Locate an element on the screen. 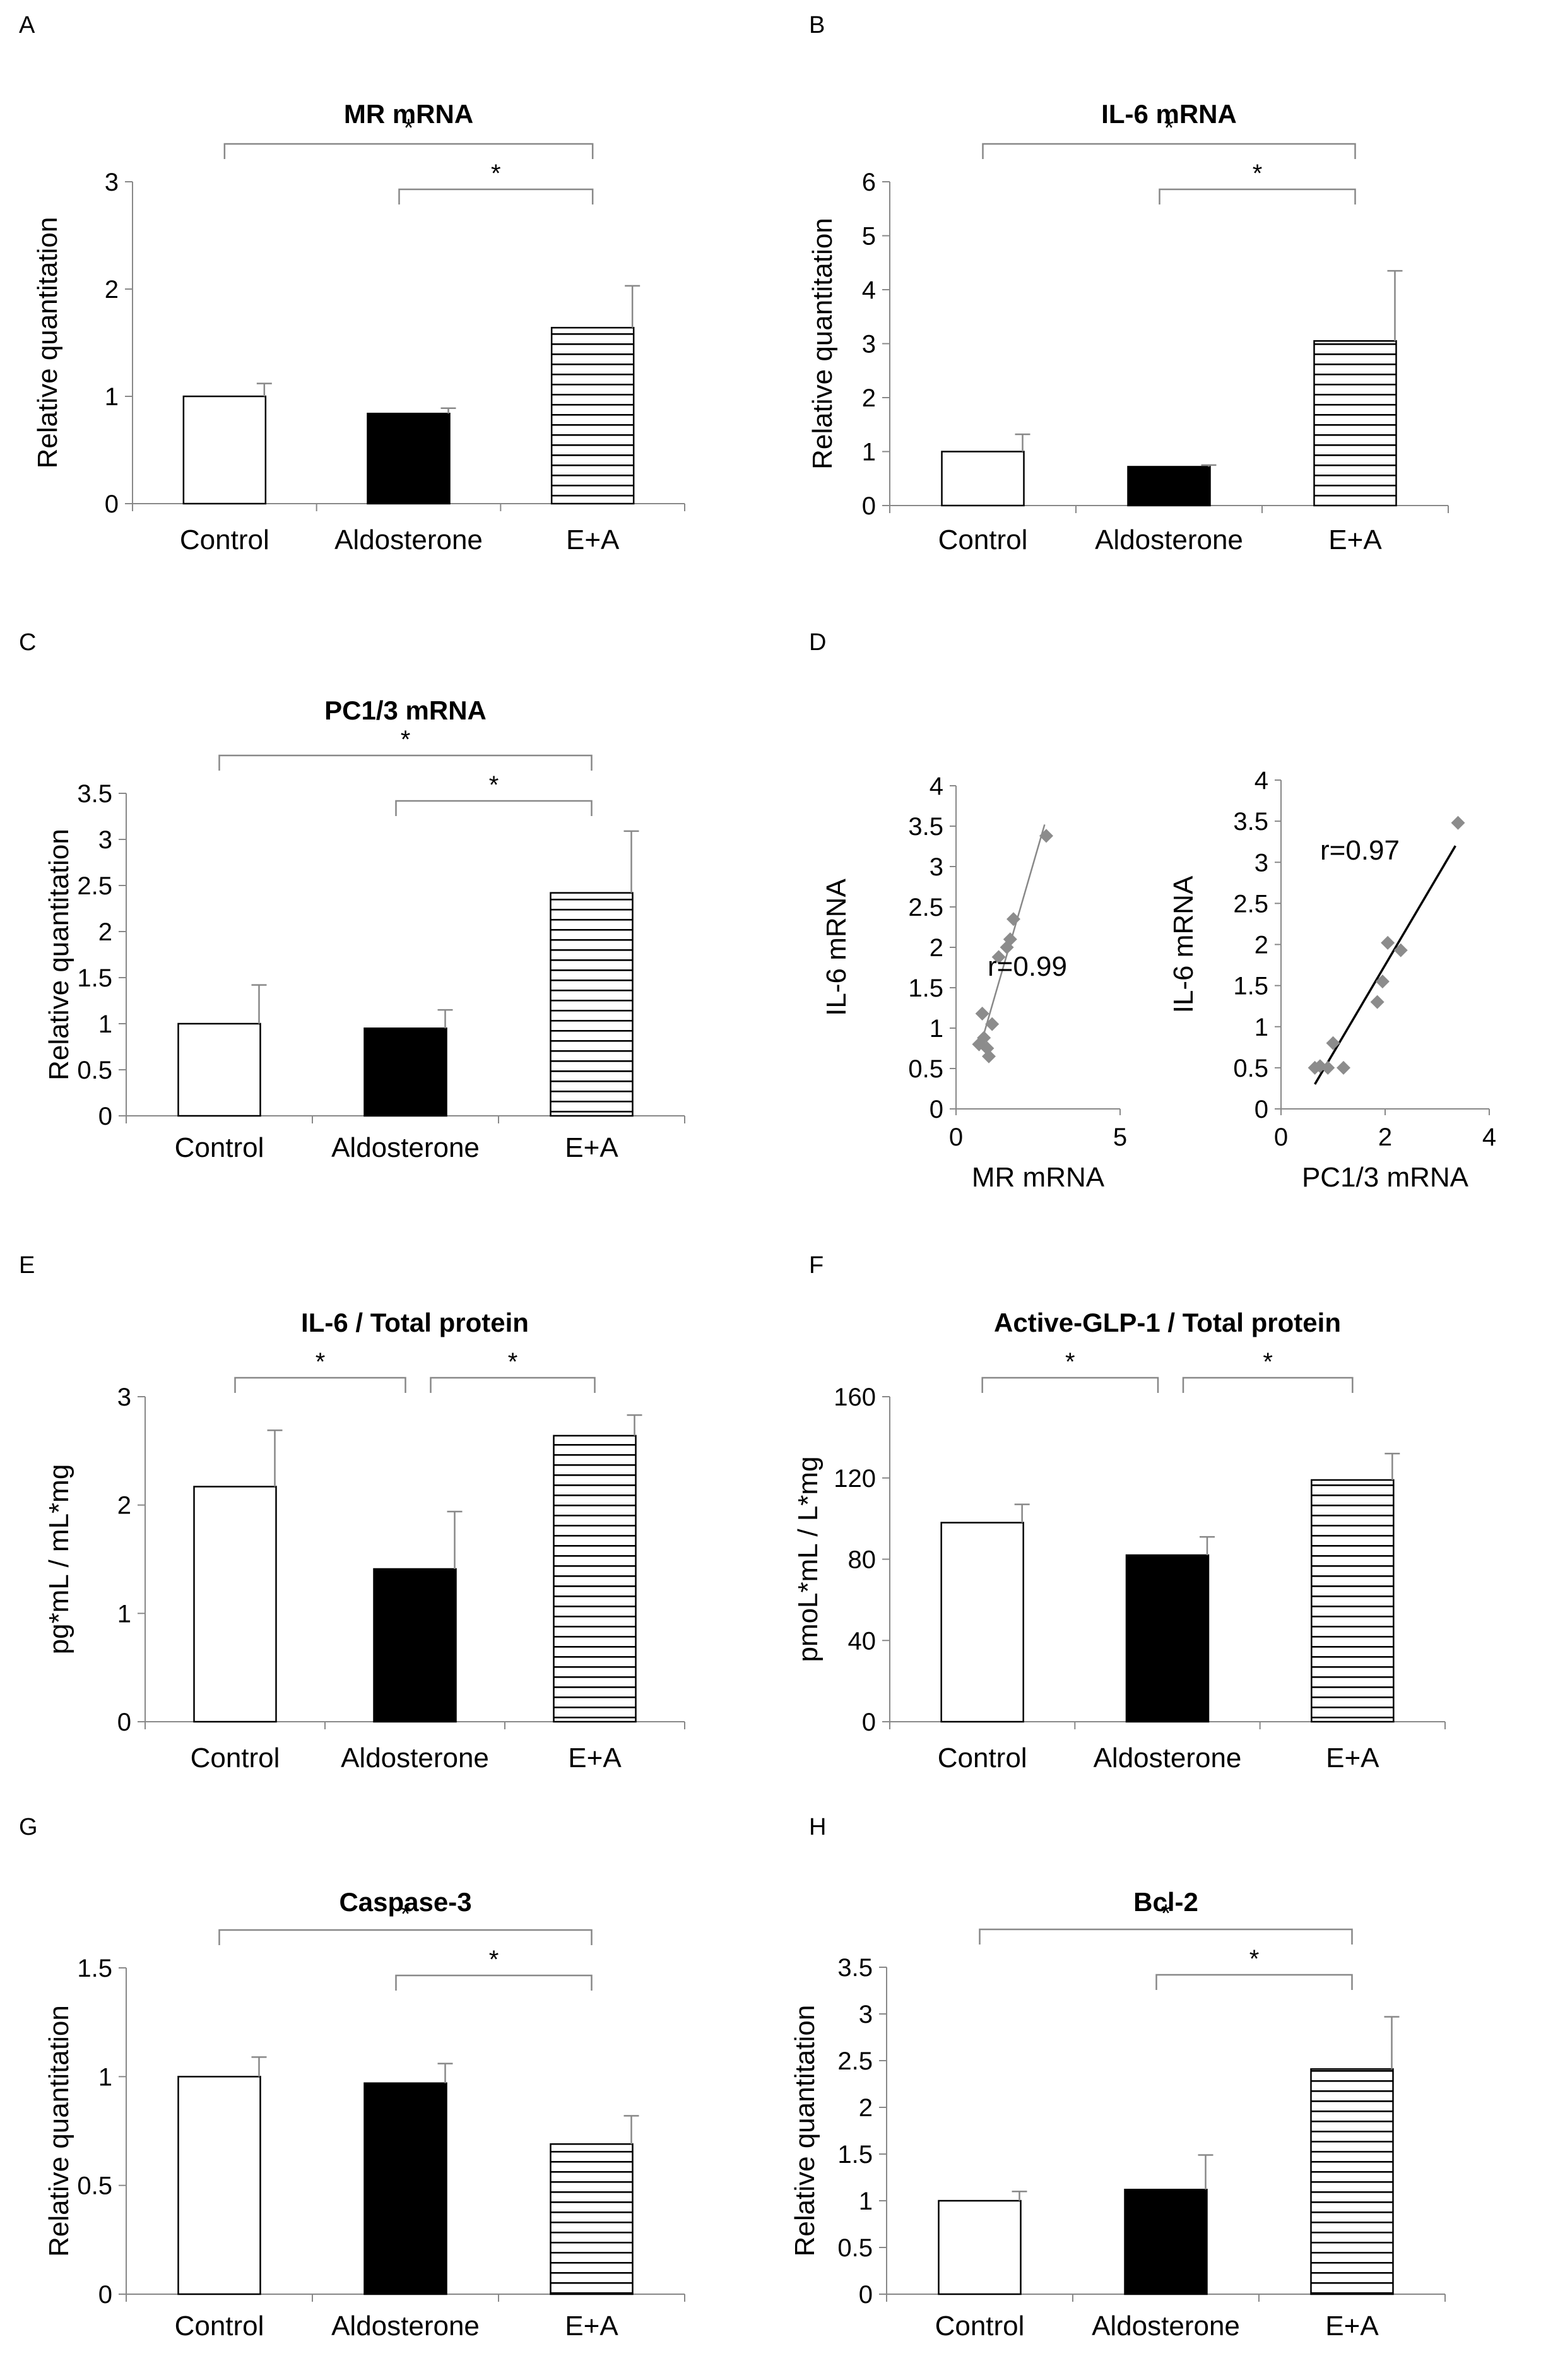 The image size is (1541, 2380). chart-title: IL-6 mRNA is located at coordinates (1169, 114).